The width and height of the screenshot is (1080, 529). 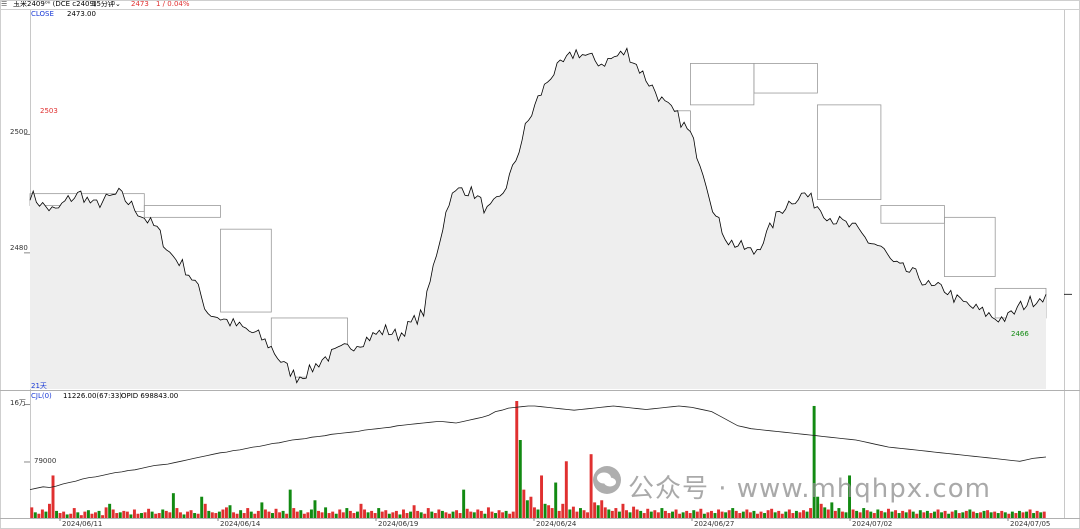 What do you see at coordinates (150, 396) in the screenshot?
I see `opid-value: OPID 698843.00` at bounding box center [150, 396].